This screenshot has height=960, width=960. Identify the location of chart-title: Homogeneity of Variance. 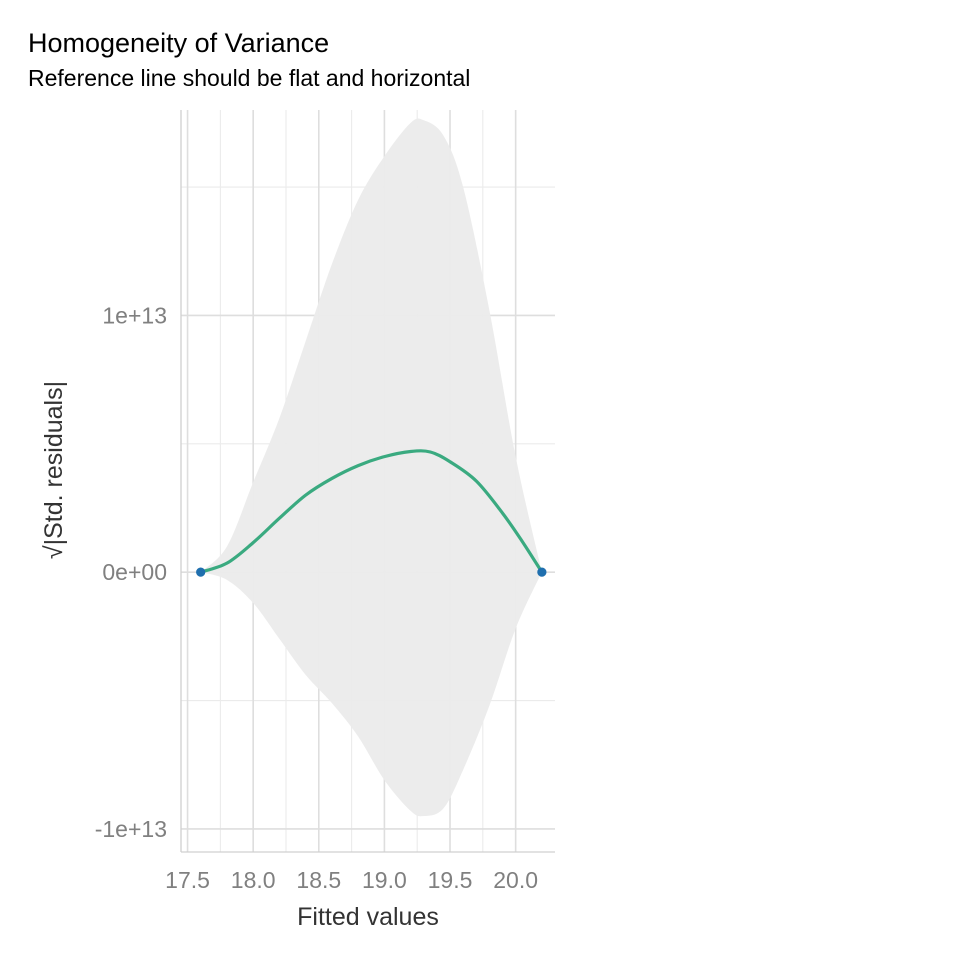
(178, 43).